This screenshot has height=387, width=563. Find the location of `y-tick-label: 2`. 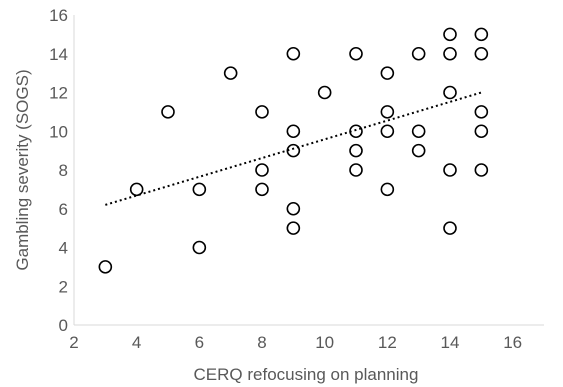

y-tick-label: 2 is located at coordinates (63, 286).